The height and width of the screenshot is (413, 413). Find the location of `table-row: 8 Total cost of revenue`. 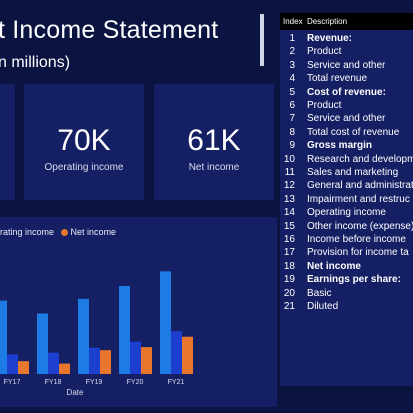

table-row: 8 Total cost of revenue is located at coordinates (346, 133).